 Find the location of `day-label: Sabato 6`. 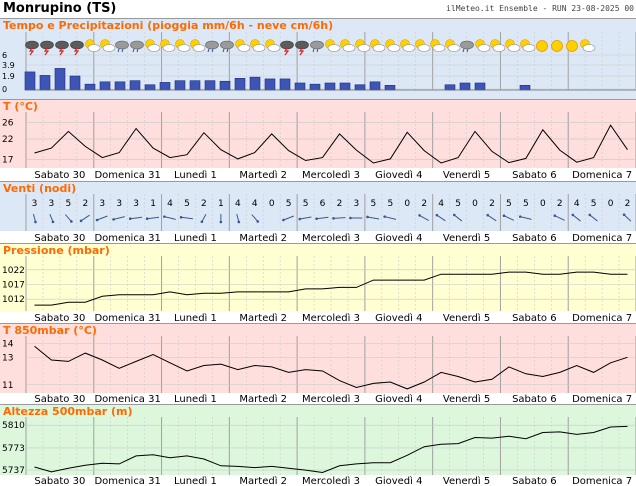

day-label: Sabato 6 is located at coordinates (534, 175).